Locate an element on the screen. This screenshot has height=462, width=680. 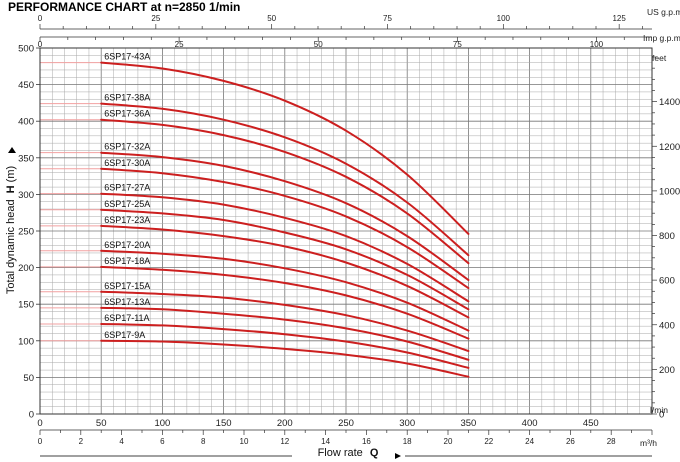
m3h-tick-label: 28 is located at coordinates (611, 441).